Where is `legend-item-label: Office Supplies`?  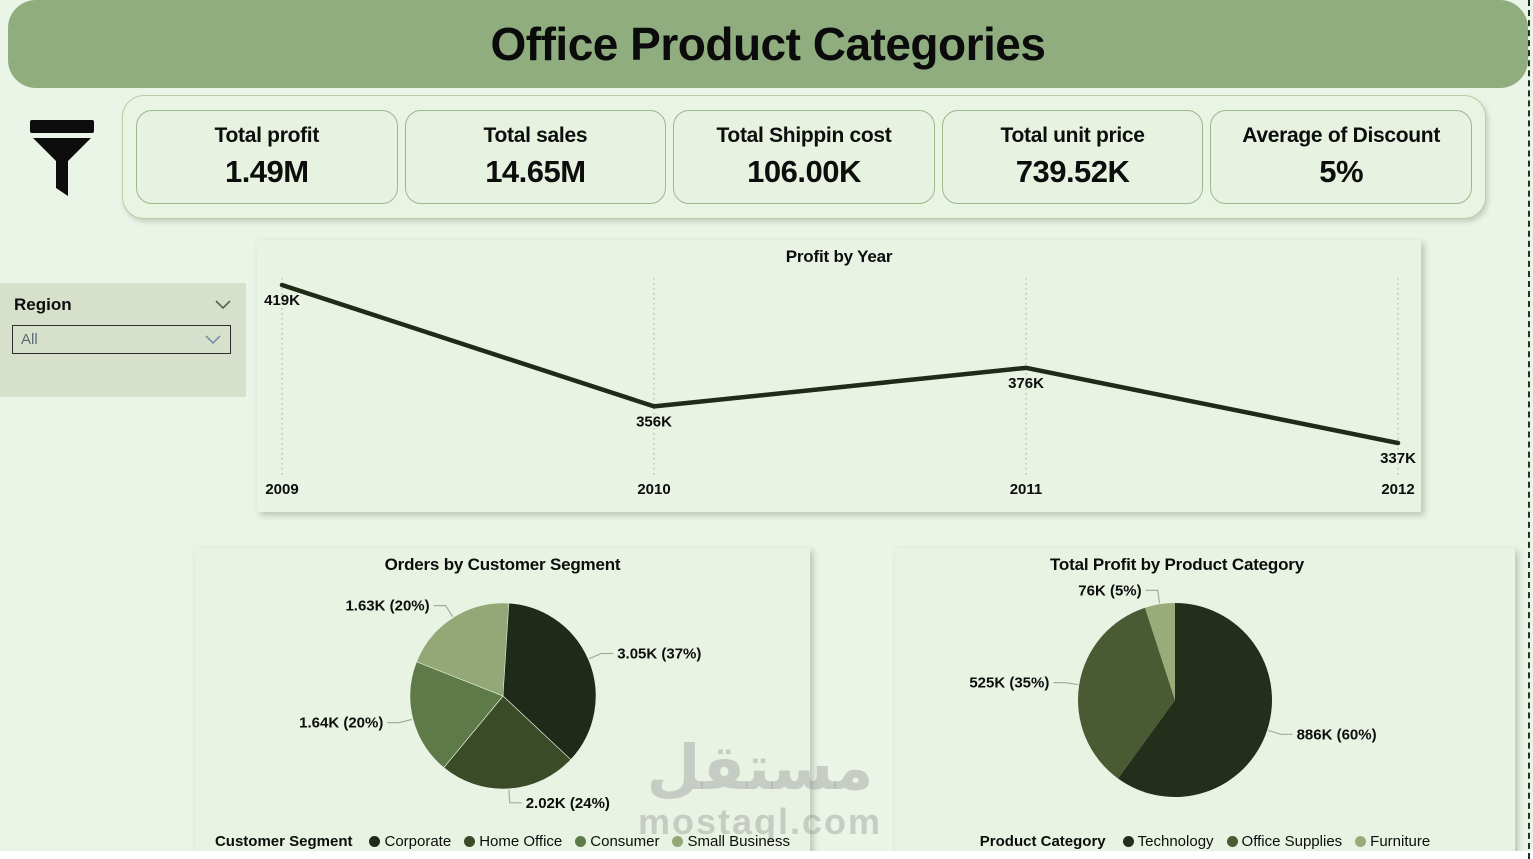 legend-item-label: Office Supplies is located at coordinates (1292, 841).